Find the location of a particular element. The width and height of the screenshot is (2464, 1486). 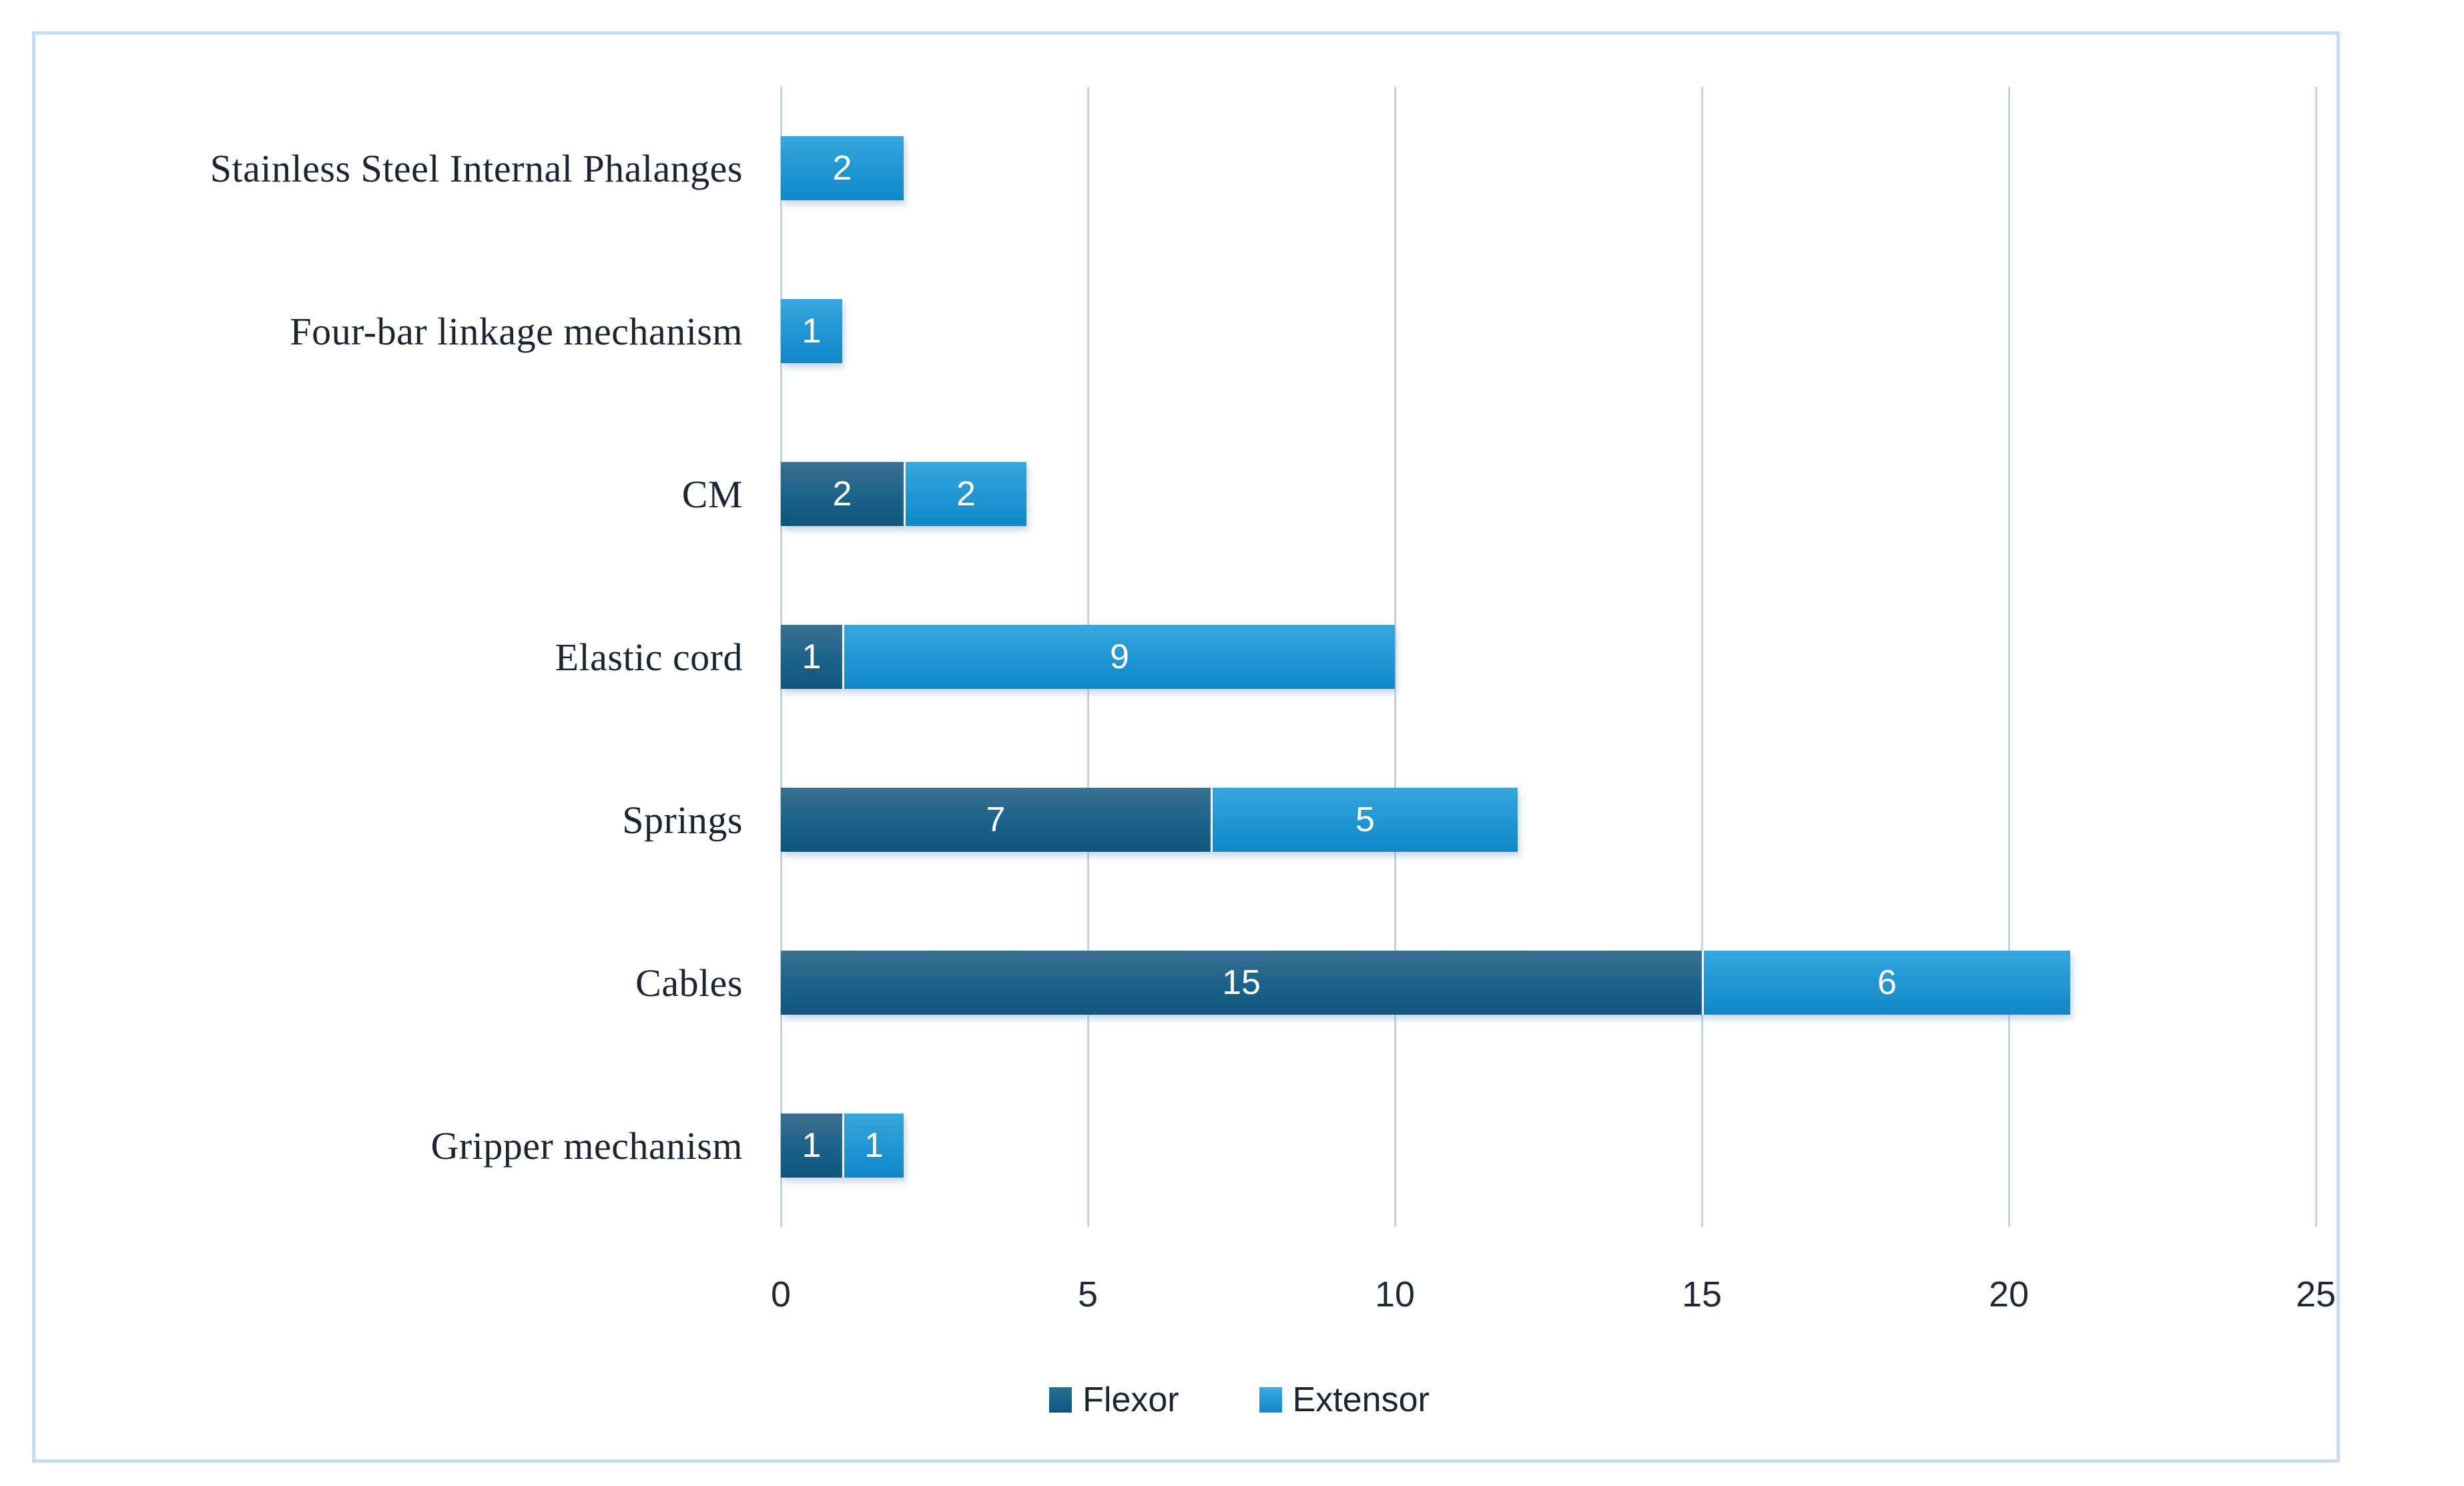

bar-row: Elastic cord 1 9 is located at coordinates (1186, 656).